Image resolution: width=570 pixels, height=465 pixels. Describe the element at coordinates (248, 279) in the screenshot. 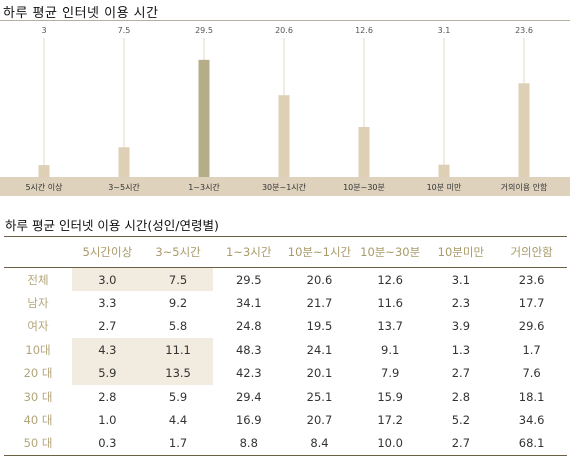

I see `table-cell: 29.5` at that location.